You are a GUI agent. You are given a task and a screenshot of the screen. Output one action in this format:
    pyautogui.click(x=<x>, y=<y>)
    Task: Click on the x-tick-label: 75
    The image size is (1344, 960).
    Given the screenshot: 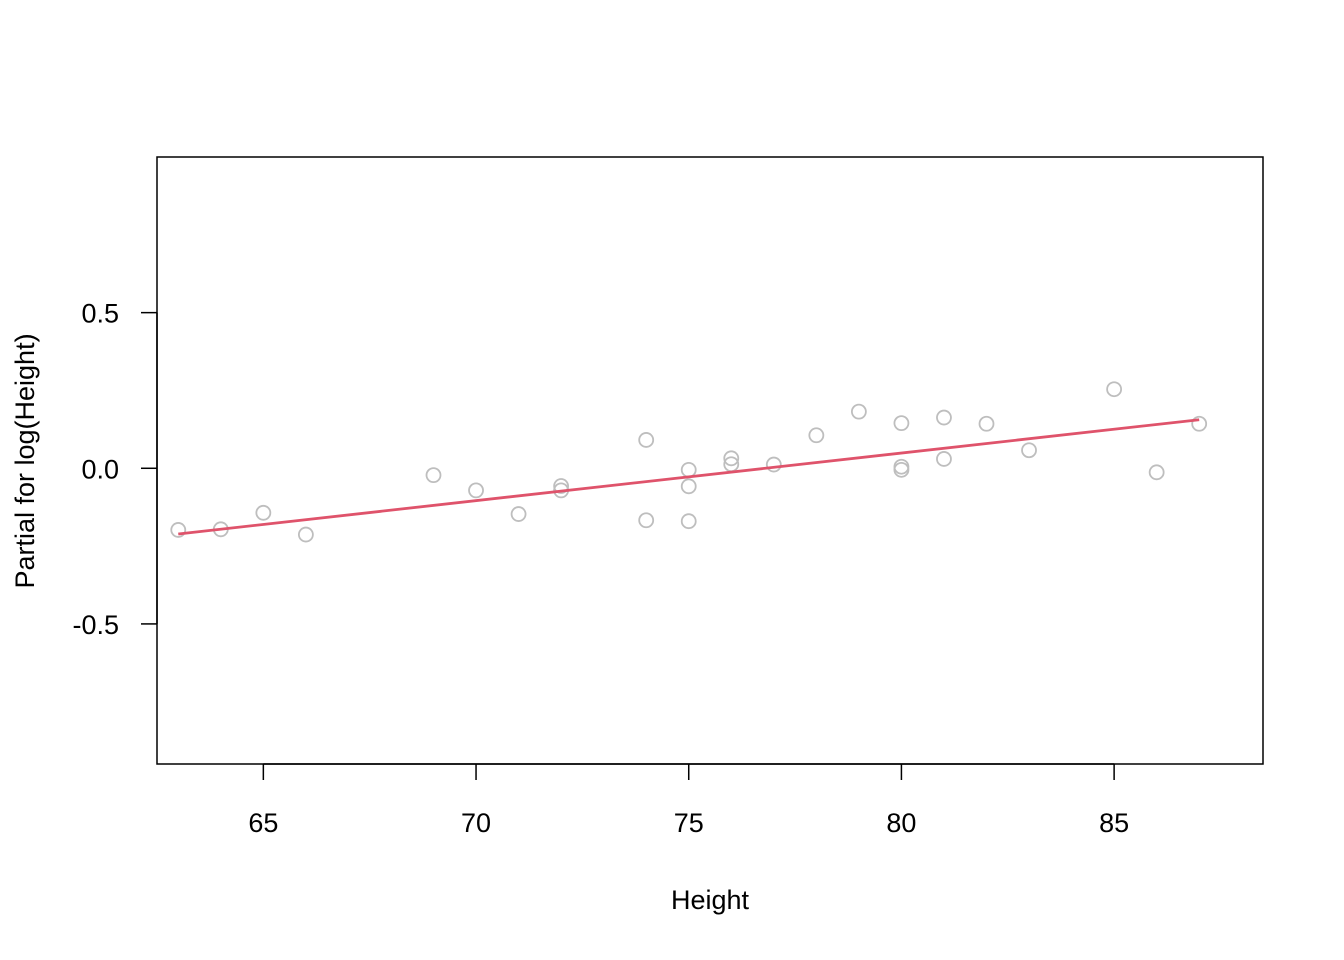 What is the action you would take?
    pyautogui.click(x=689, y=823)
    